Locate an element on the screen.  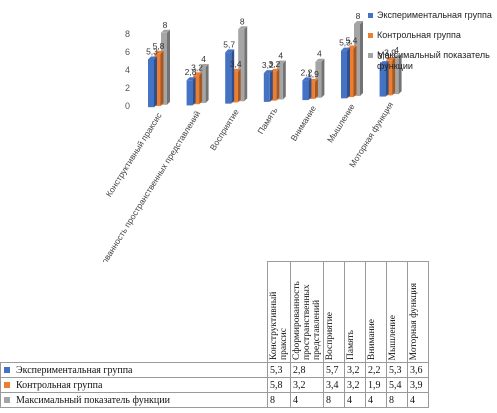
table-header-cell: Конструктивный праксис is located at coordinates (279, 312).